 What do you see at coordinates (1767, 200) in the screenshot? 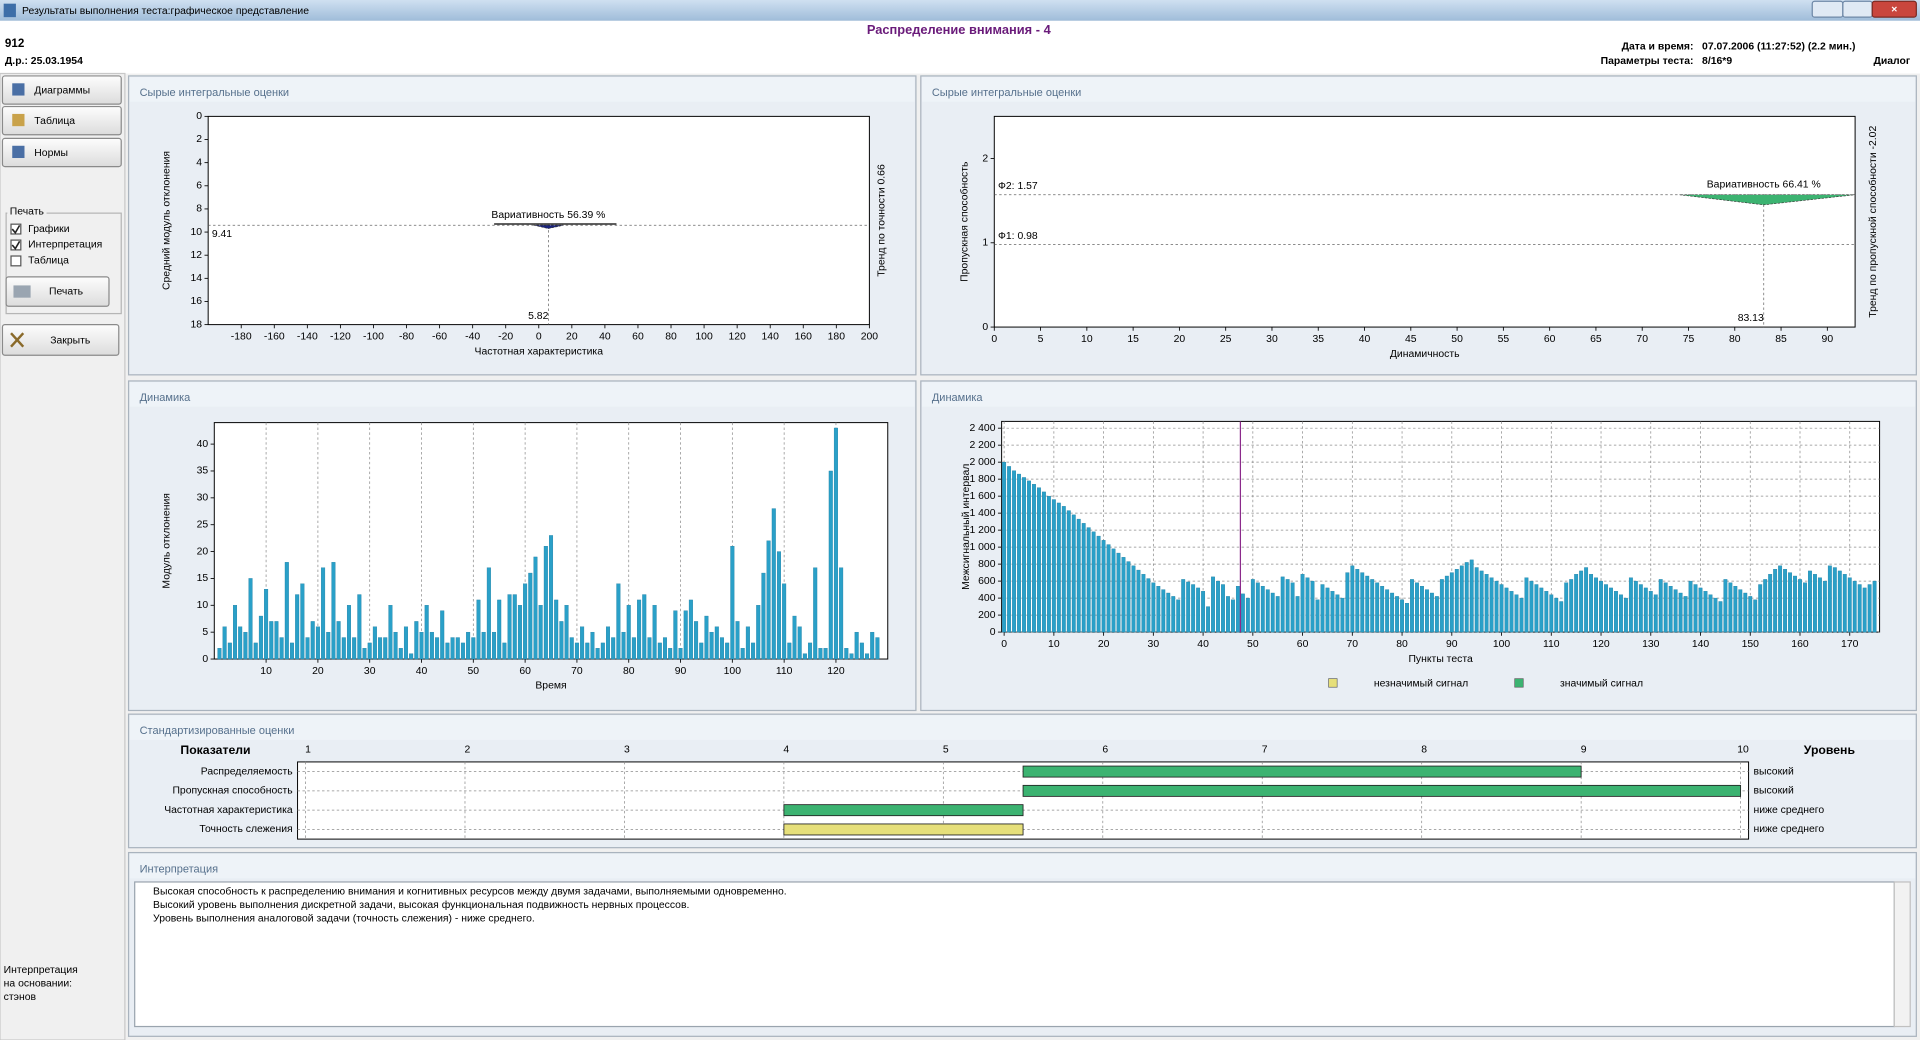
I see `variability-area` at bounding box center [1767, 200].